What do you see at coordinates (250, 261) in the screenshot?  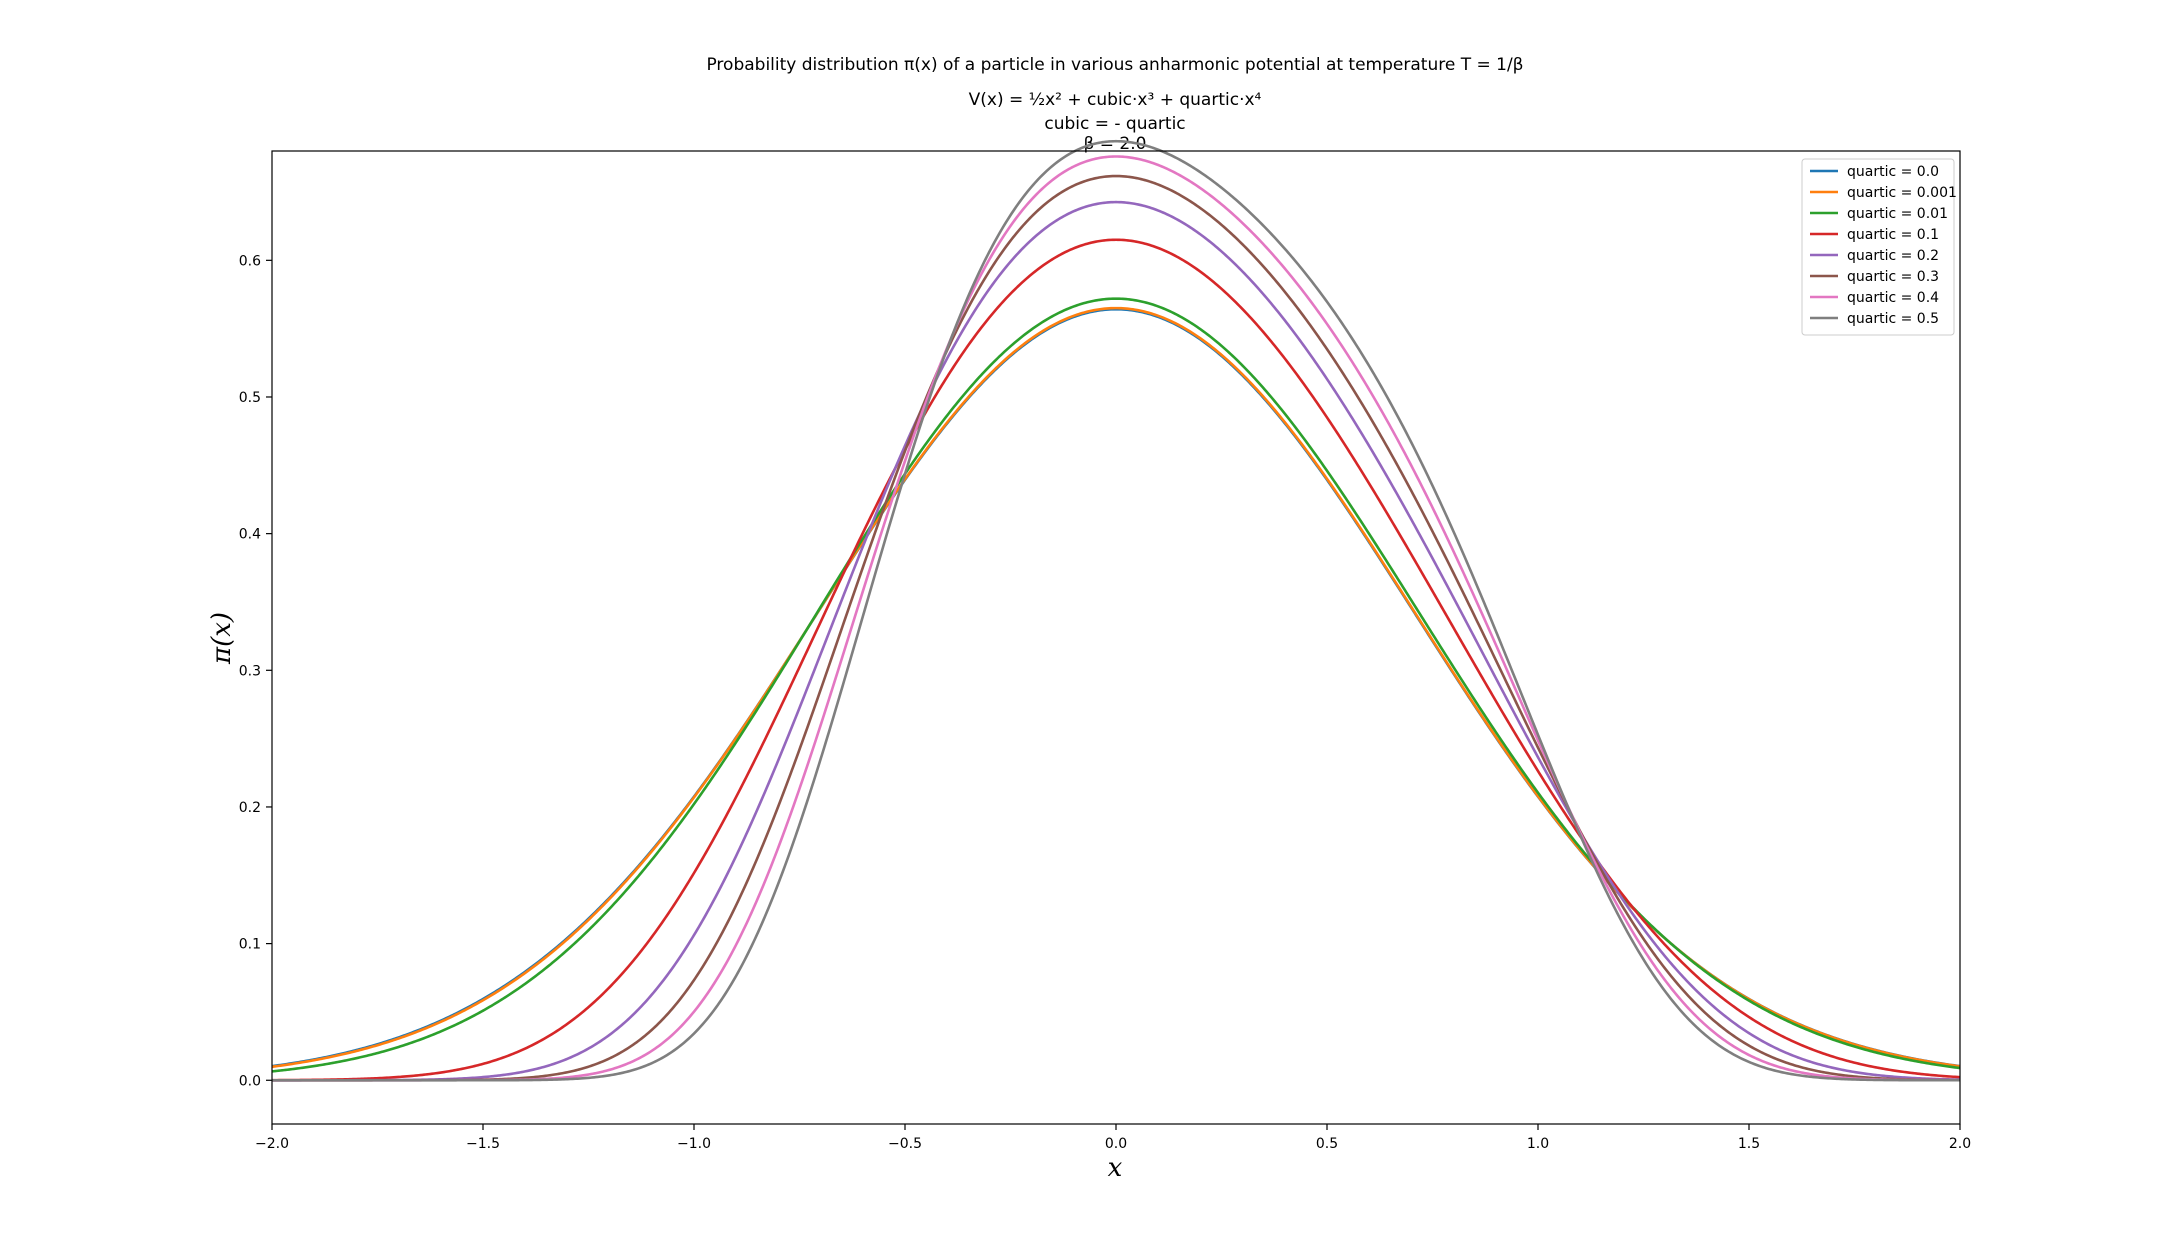 I see `y-tick-label: 0.6` at bounding box center [250, 261].